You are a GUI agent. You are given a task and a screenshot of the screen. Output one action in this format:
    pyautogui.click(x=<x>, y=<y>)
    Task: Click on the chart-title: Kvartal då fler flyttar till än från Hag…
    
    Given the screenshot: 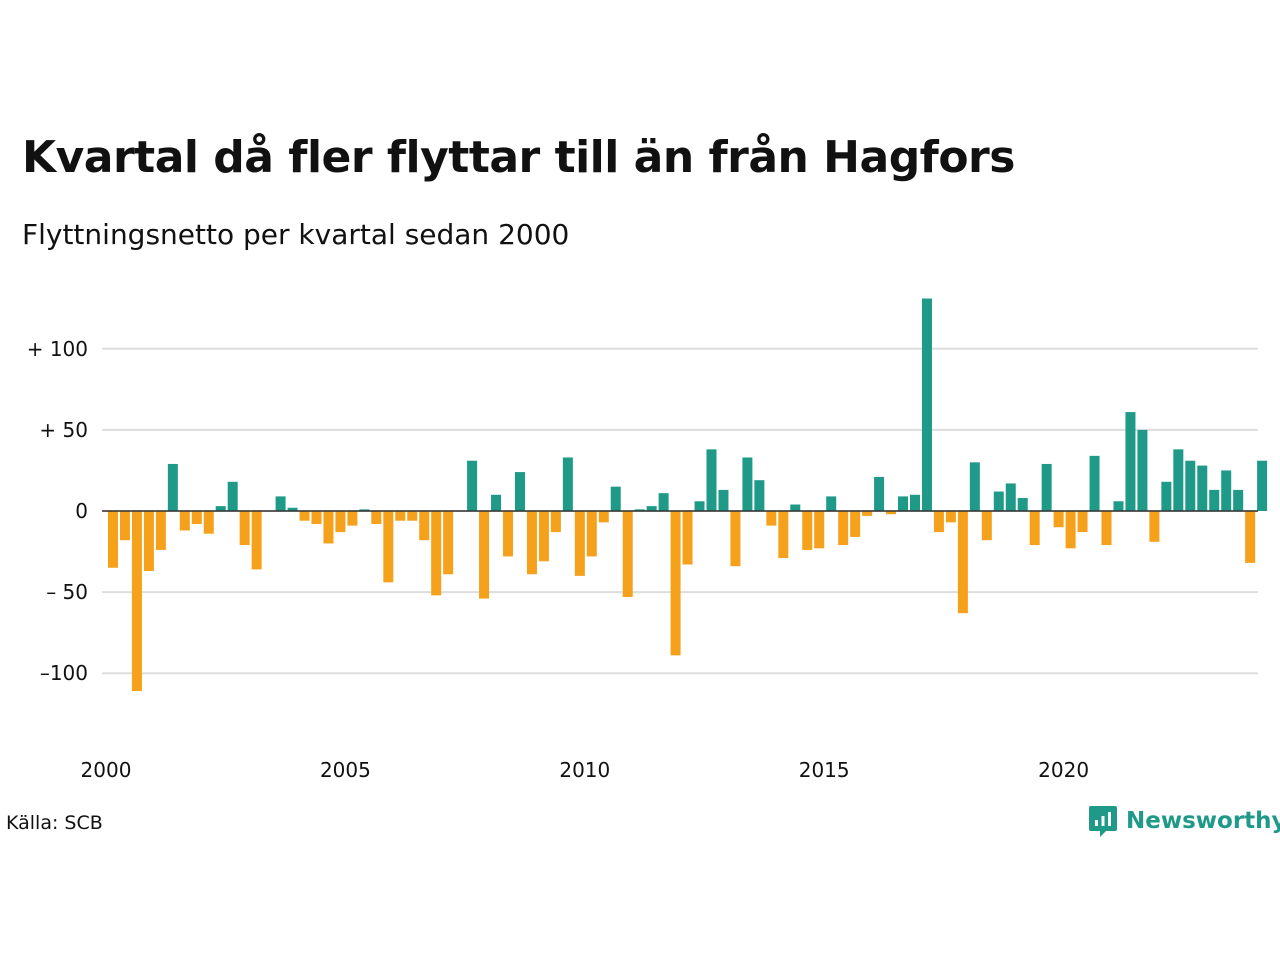 What is the action you would take?
    pyautogui.click(x=518, y=157)
    